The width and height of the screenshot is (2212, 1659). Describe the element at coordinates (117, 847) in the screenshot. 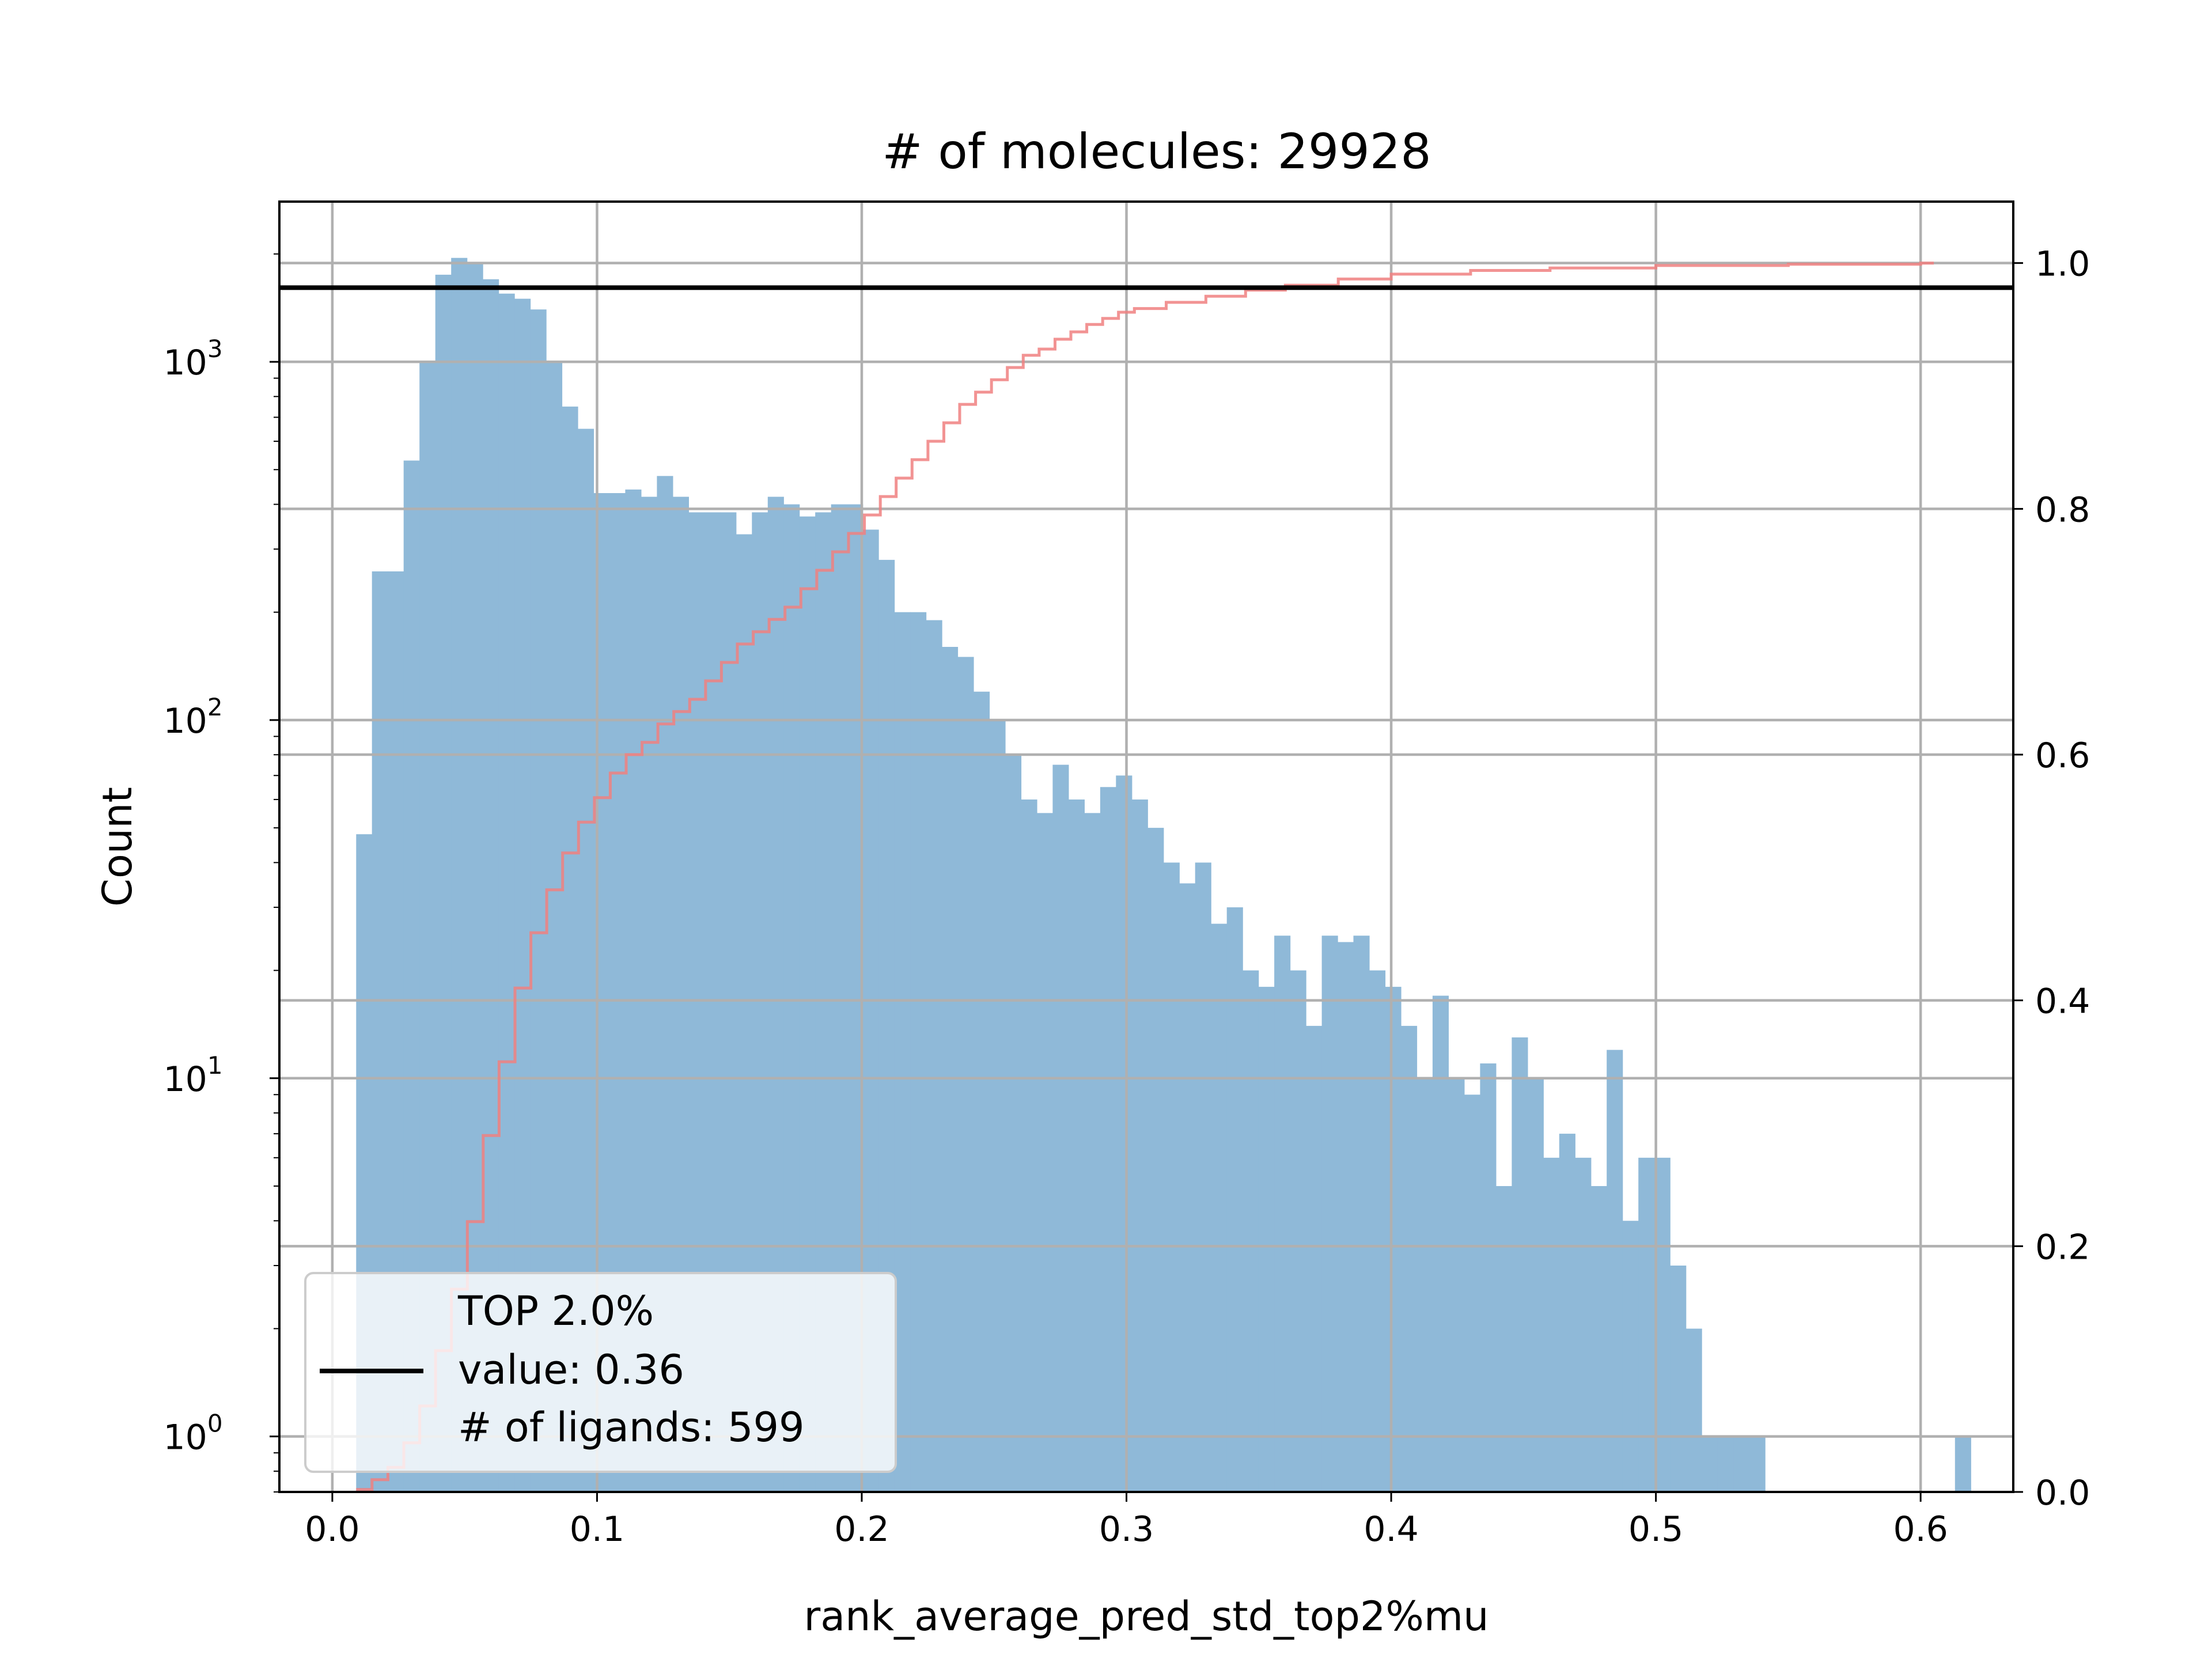

I see `y-axis-label: Count` at that location.